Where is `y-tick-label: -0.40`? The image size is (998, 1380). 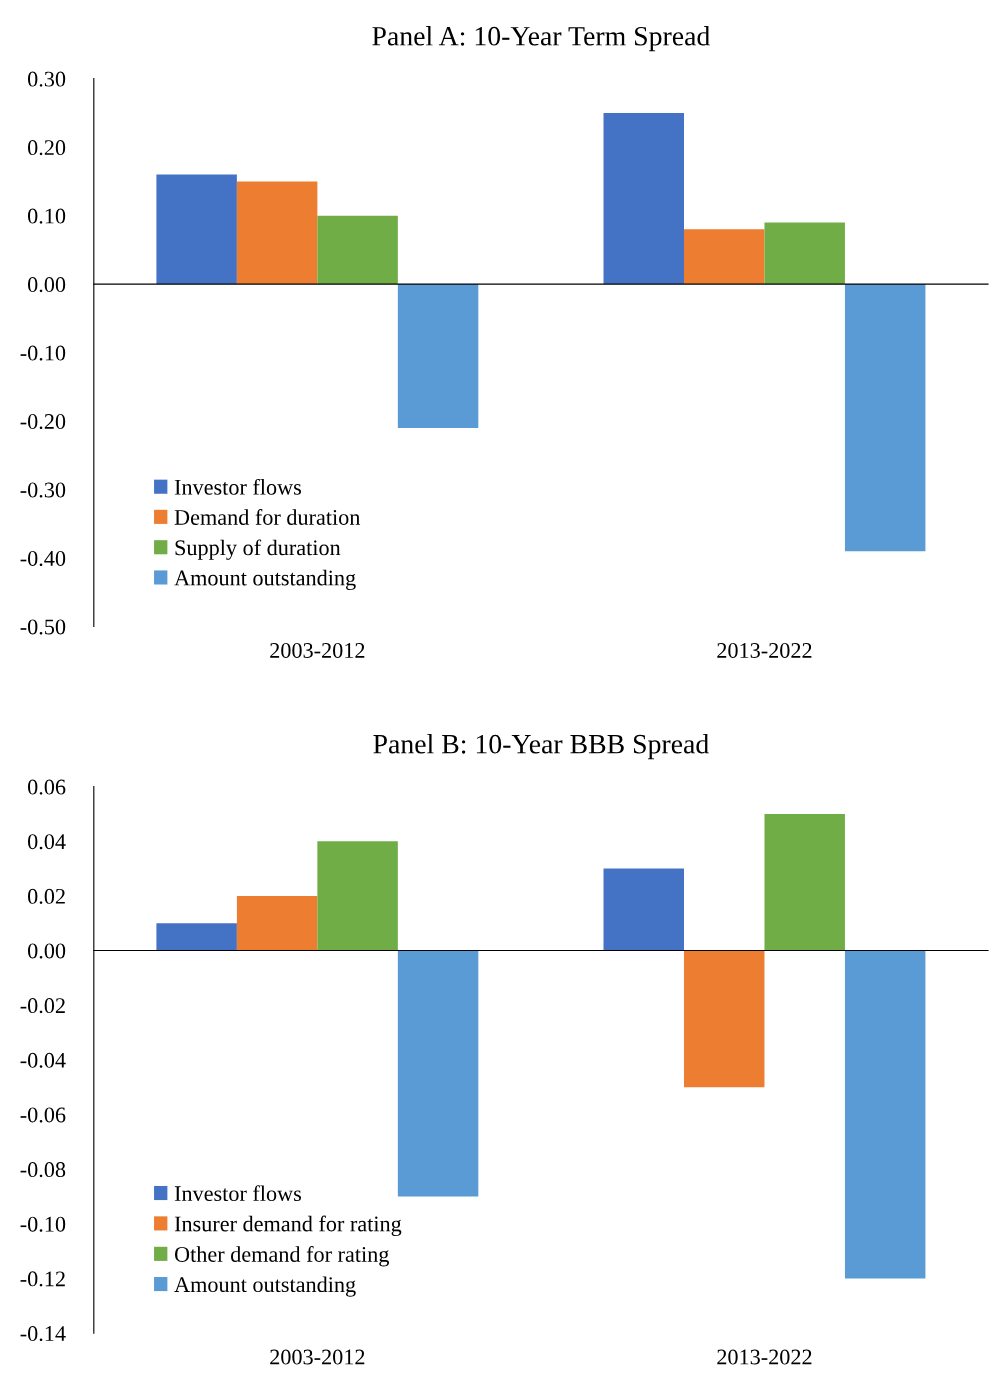 y-tick-label: -0.40 is located at coordinates (43, 558).